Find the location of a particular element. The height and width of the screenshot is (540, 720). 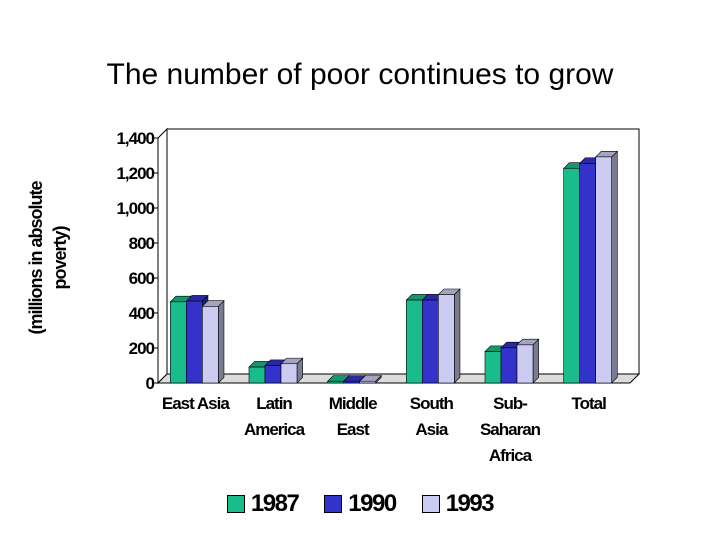

x-tick-label-line: East Asia is located at coordinates (196, 403).